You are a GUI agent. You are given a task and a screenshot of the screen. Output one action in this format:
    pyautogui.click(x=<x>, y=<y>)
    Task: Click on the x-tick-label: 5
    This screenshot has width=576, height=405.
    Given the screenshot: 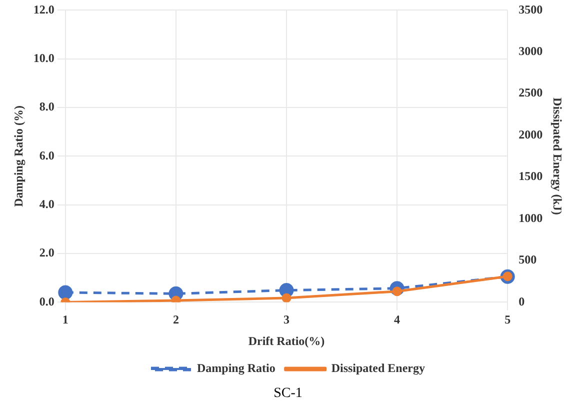 What is the action you would take?
    pyautogui.click(x=507, y=319)
    